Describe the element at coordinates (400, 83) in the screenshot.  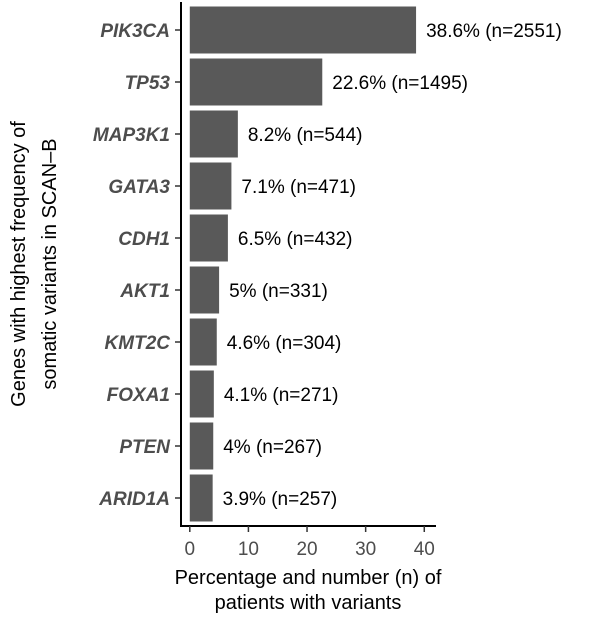
I see `data-label-tp53: 22.6% (n=1495)` at that location.